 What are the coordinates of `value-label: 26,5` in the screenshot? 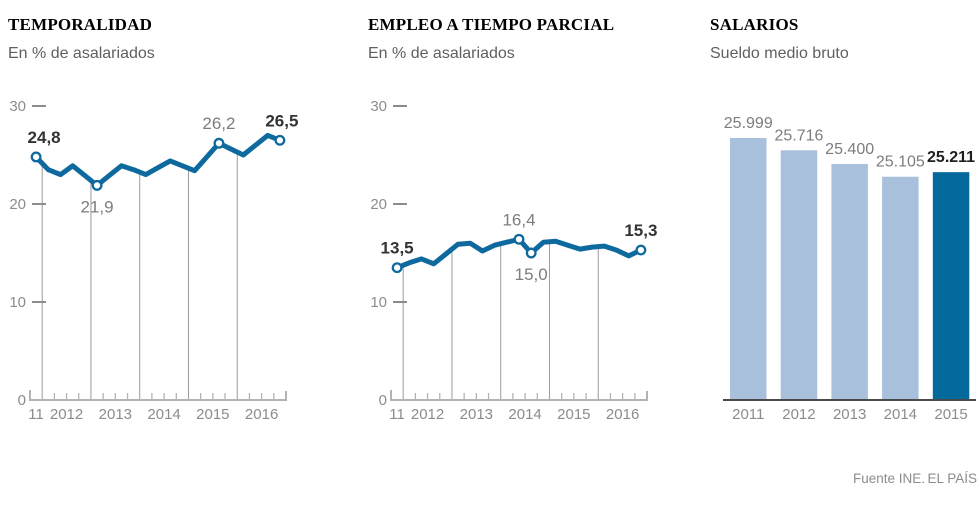 It's located at (281, 120).